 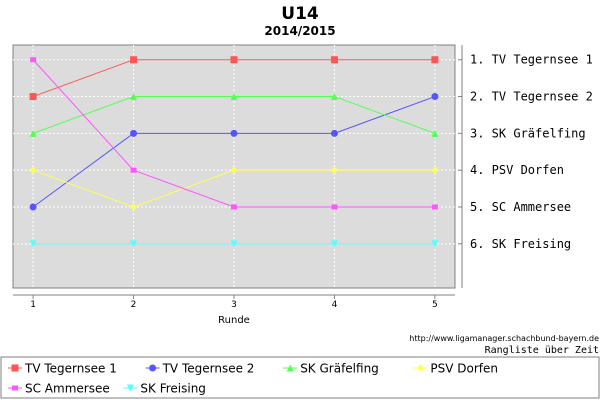 What do you see at coordinates (67, 389) in the screenshot?
I see `legend-label: SC Ammersee` at bounding box center [67, 389].